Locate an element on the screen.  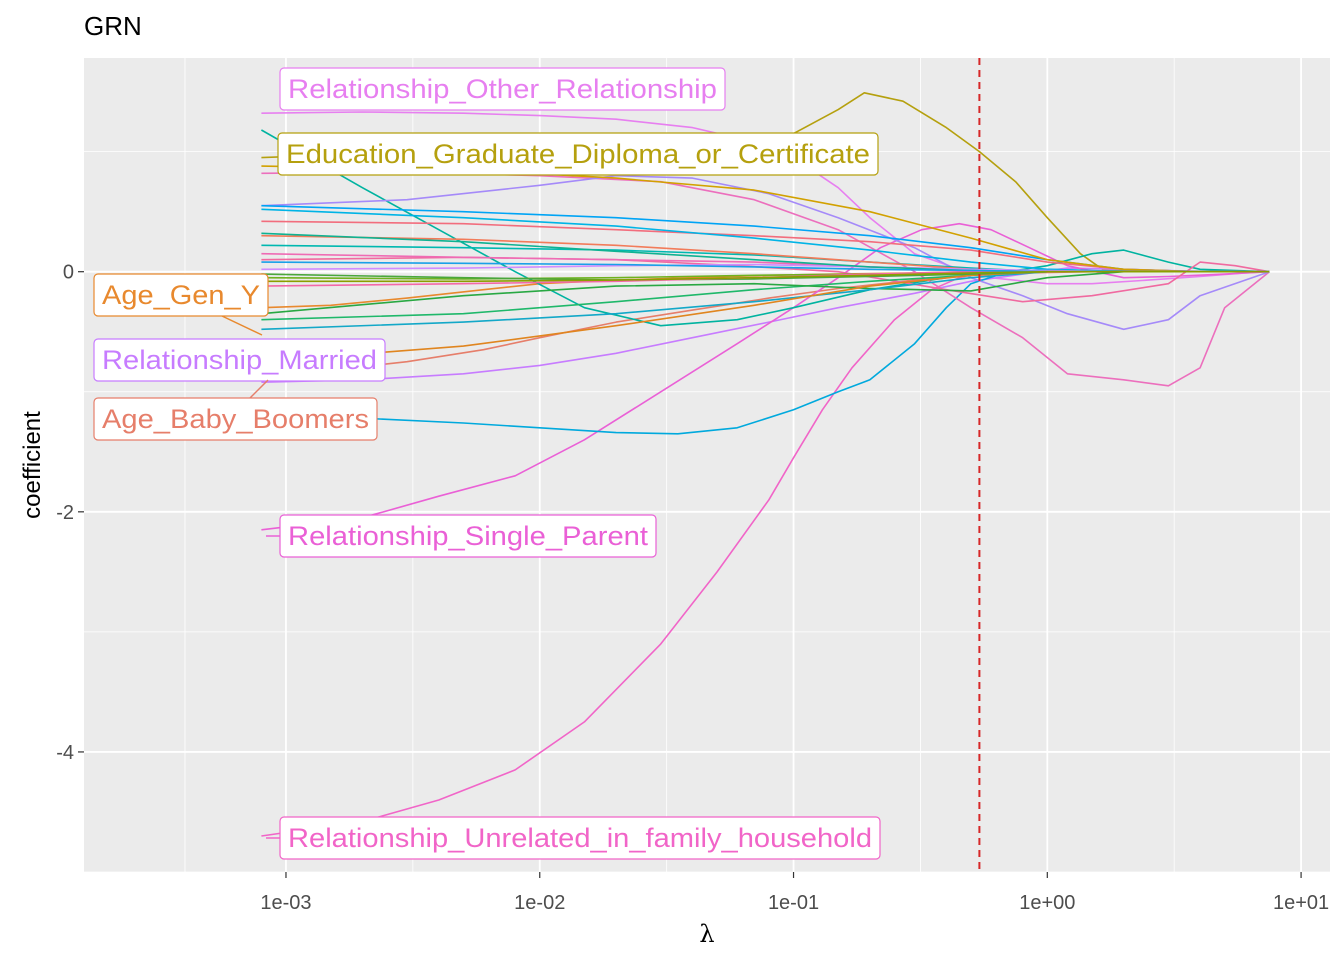
x-tick-label: 1e+00 is located at coordinates (1047, 903).